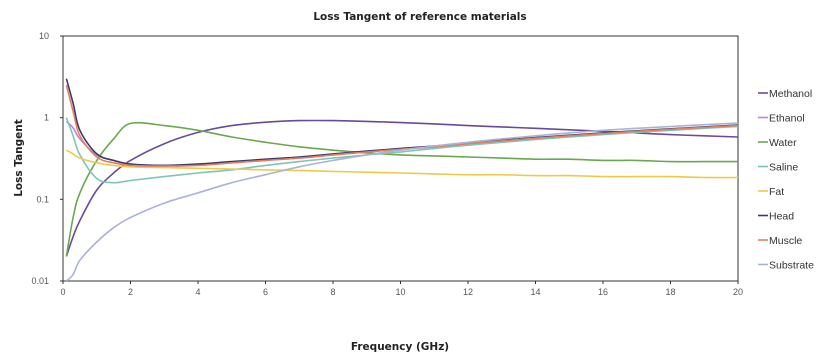 Image resolution: width=840 pixels, height=363 pixels. Describe the element at coordinates (670, 292) in the screenshot. I see `x-tick-label: 18` at that location.